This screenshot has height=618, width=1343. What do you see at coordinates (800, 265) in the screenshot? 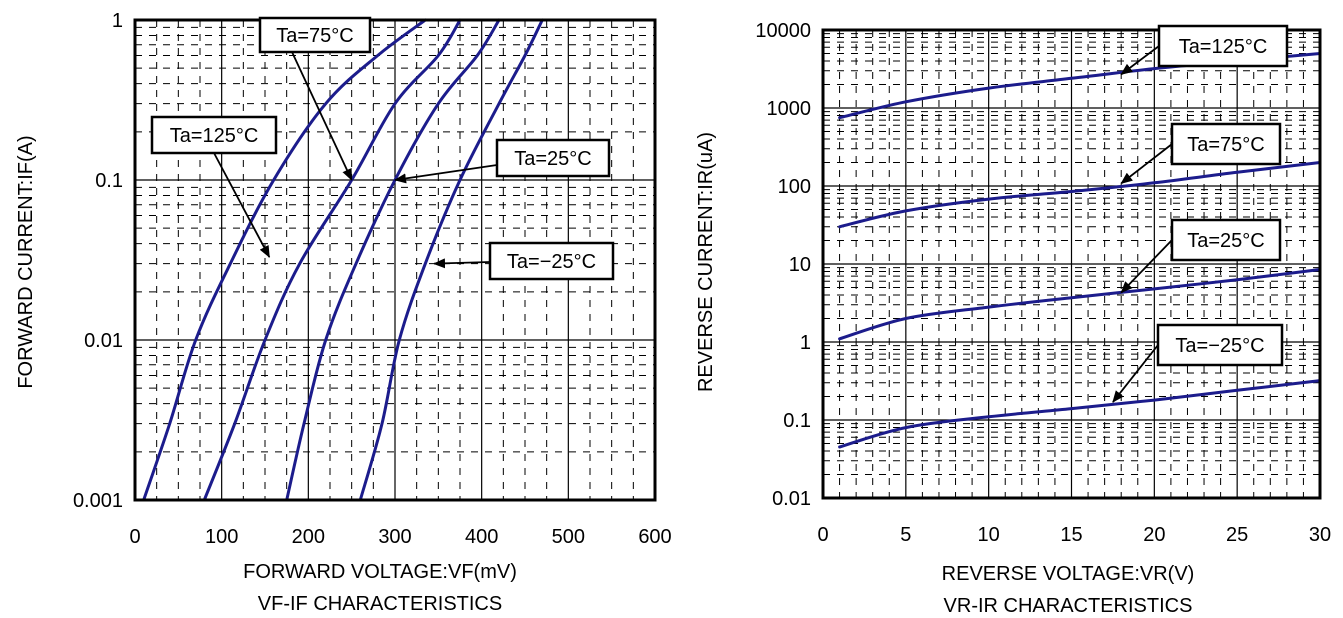
I see `vr-ir-y-tick-label: 10` at bounding box center [800, 265].